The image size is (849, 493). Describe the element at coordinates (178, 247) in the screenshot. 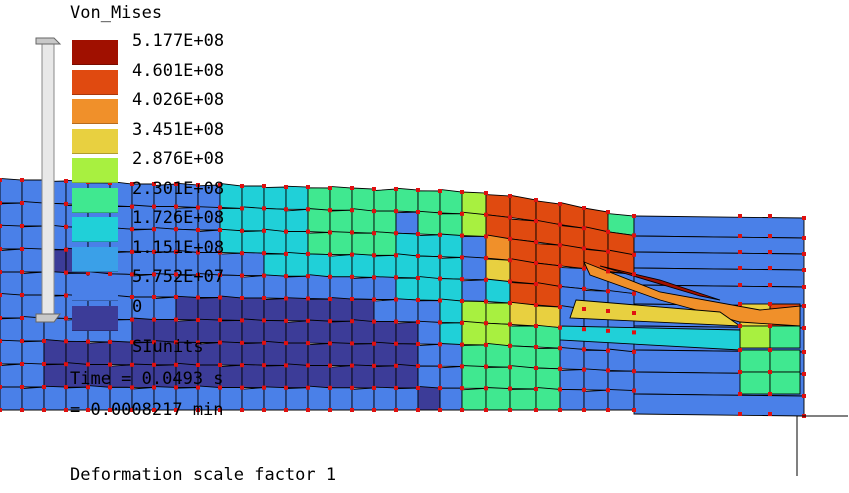

I see `legend-level-label: 1.151E+08` at that location.